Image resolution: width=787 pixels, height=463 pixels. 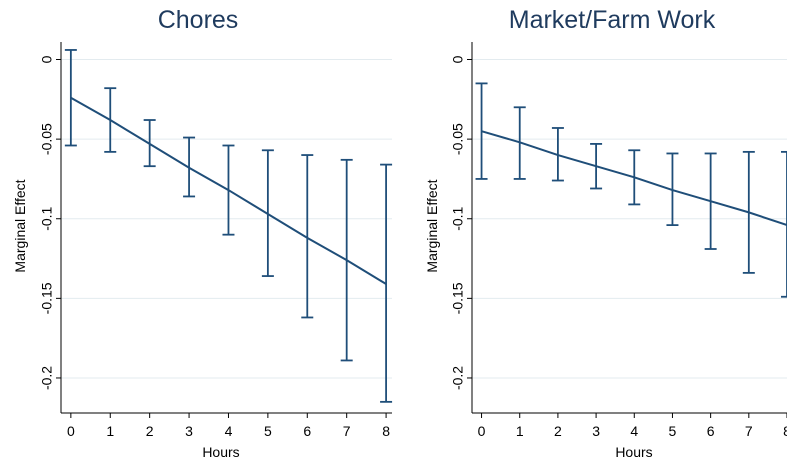 I want to click on y-ticks-market-farm-work: 0 -0.05 -0.1 -0.15 -0.2, so click(x=461, y=222).